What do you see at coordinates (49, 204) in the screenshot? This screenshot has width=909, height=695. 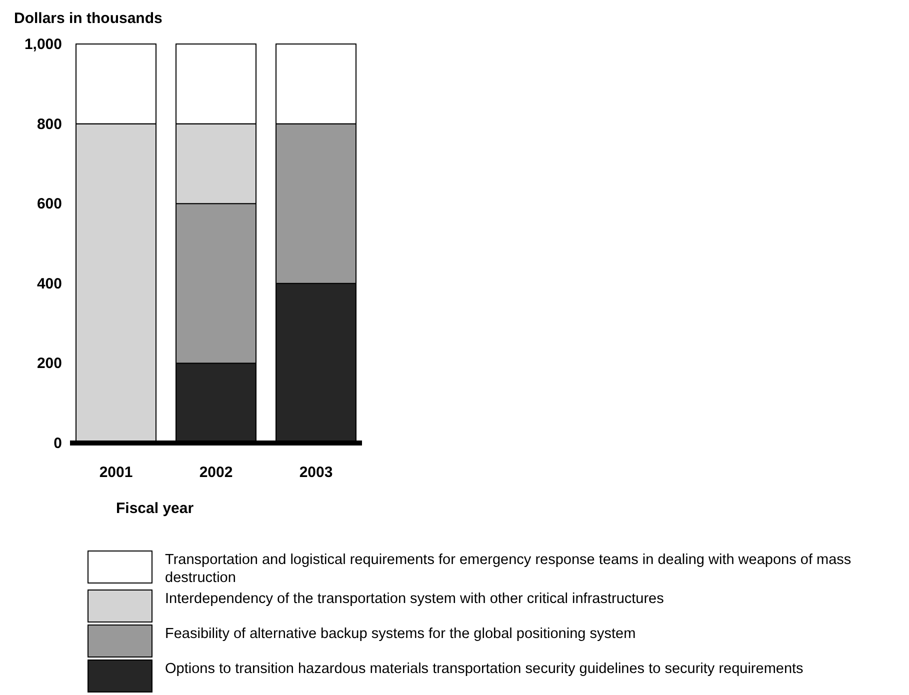 I see `y-tick-label: 600` at bounding box center [49, 204].